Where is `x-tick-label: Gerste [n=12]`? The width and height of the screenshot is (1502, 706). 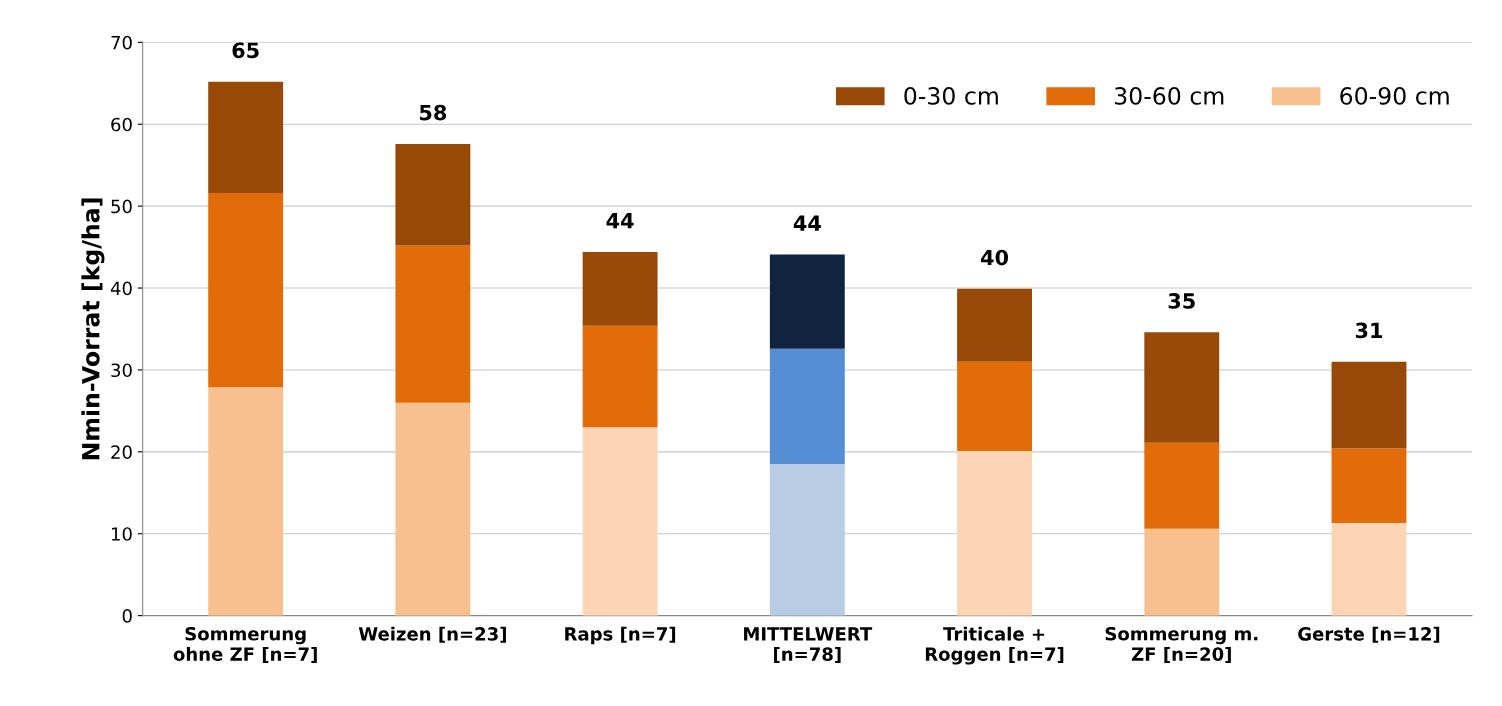
x-tick-label: Gerste [n=12] is located at coordinates (1369, 634).